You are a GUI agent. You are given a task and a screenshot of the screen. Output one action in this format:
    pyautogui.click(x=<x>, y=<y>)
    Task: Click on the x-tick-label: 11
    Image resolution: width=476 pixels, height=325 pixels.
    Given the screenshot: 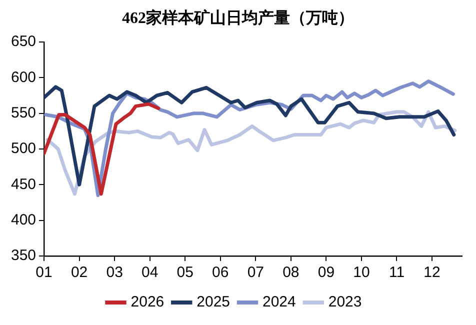 What is the action you would take?
    pyautogui.click(x=396, y=273)
    